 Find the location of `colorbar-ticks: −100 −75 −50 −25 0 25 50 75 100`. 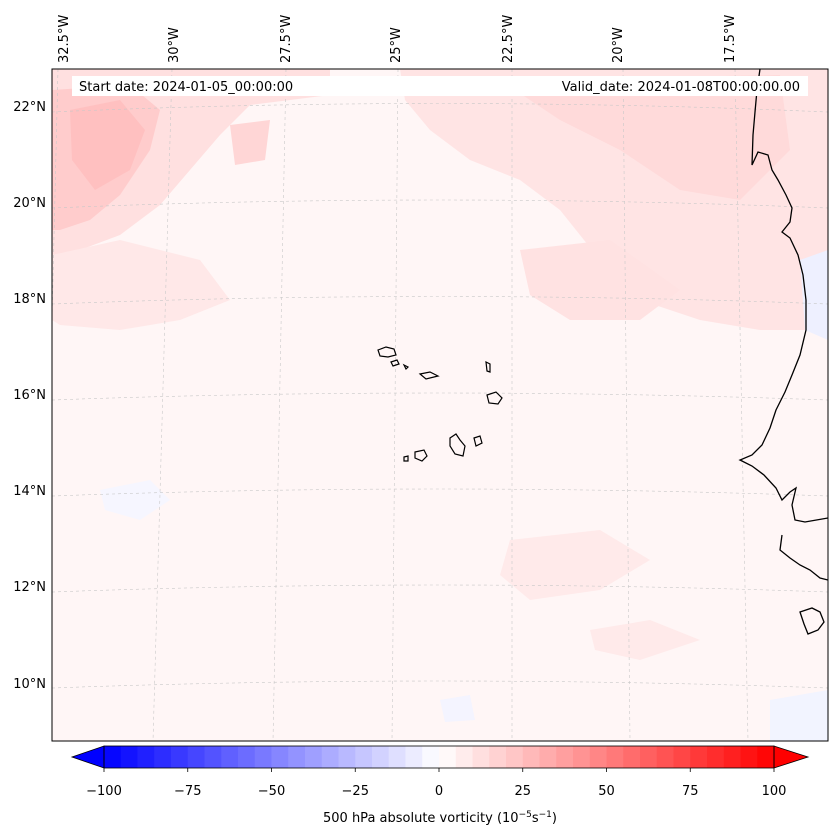

colorbar-ticks: −100 −75 −50 −25 0 25 50 75 100 is located at coordinates (436, 783).